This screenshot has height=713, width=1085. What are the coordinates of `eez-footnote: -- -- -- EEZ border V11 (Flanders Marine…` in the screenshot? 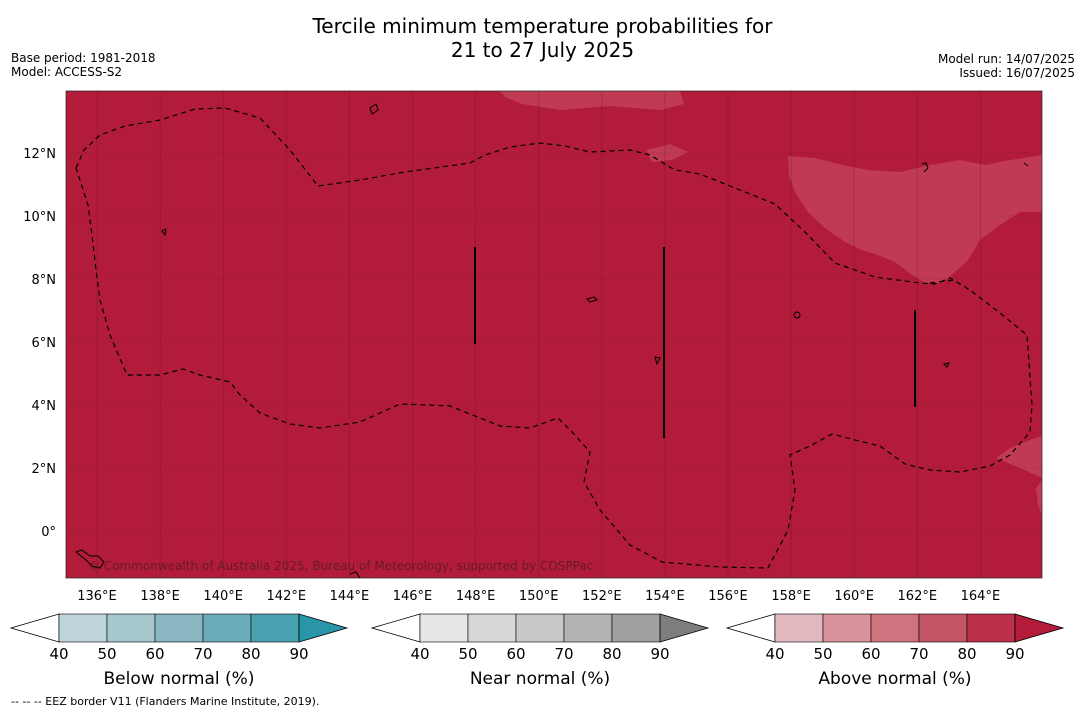 It's located at (165, 701).